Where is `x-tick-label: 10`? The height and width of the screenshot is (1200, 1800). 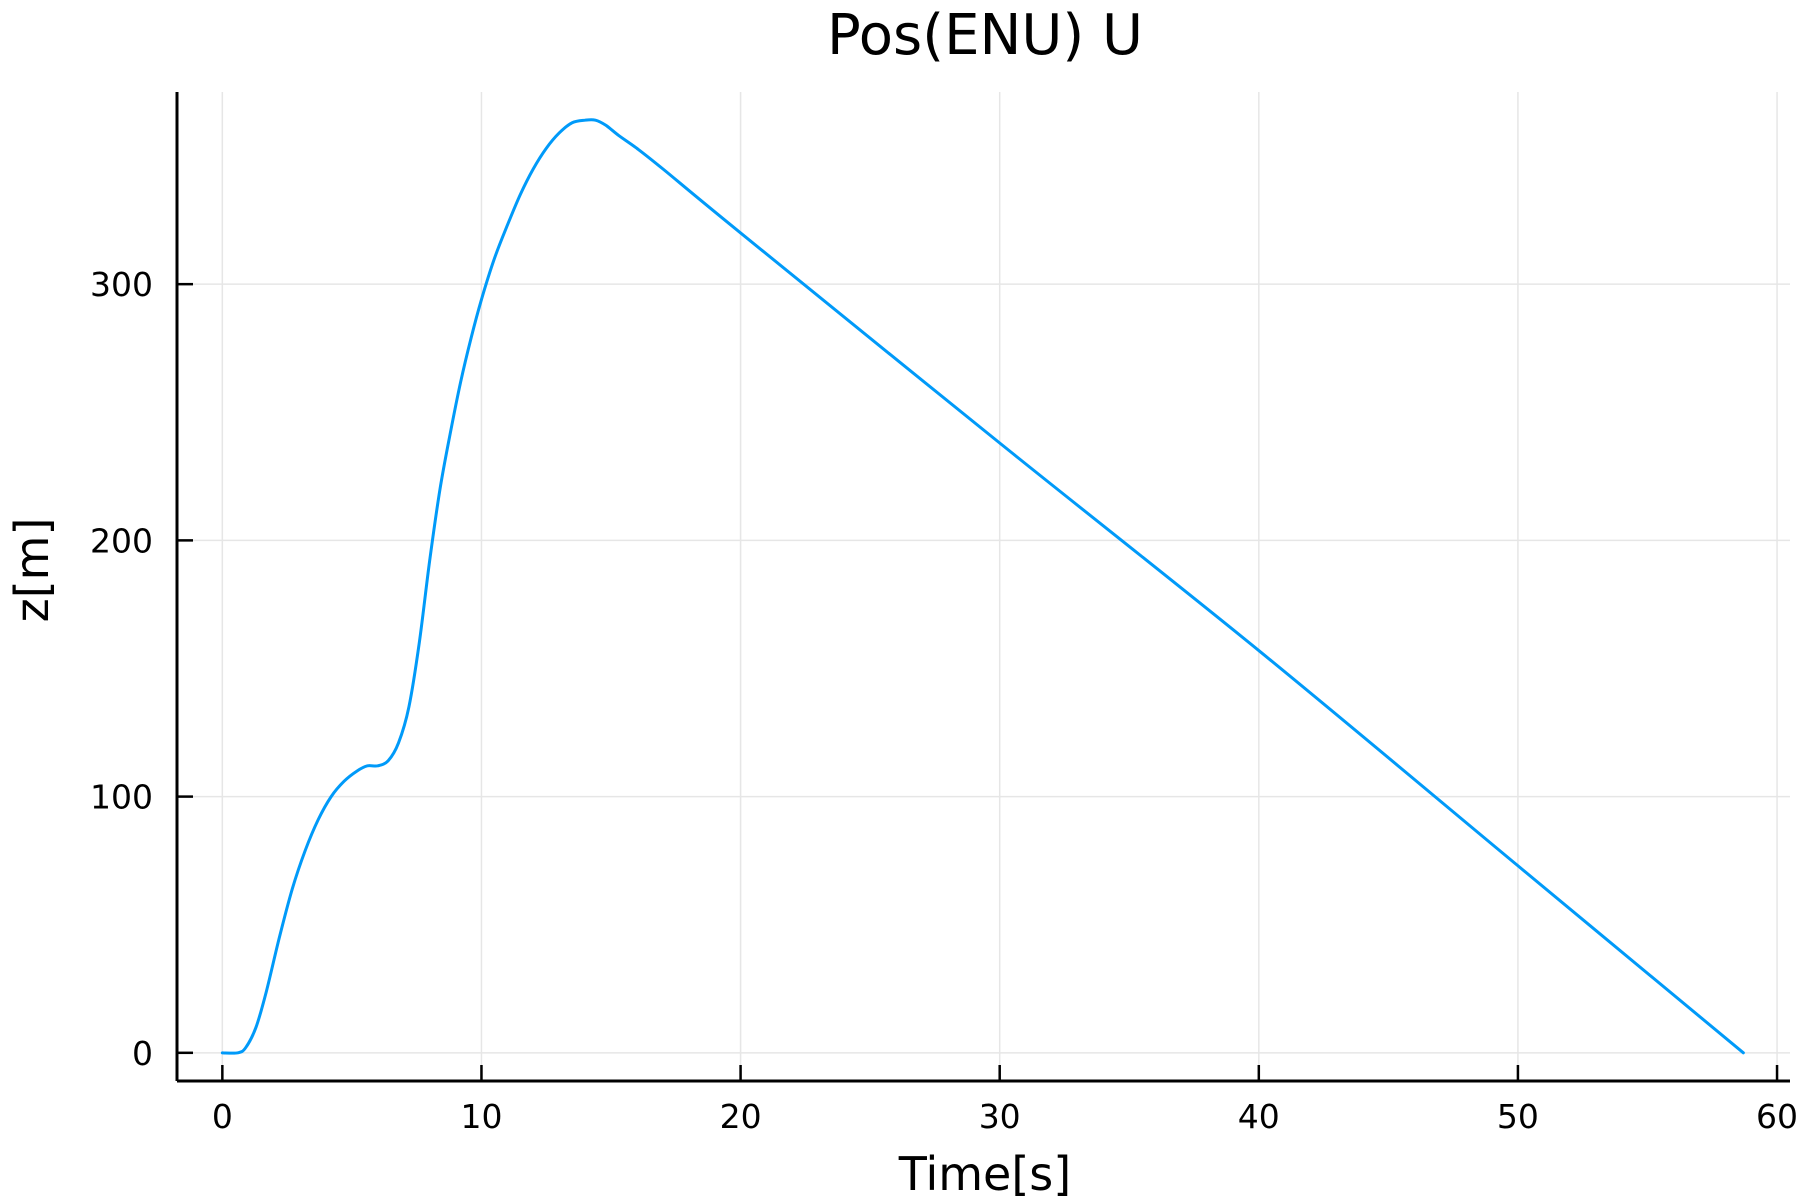 x-tick-label: 10 is located at coordinates (481, 1116).